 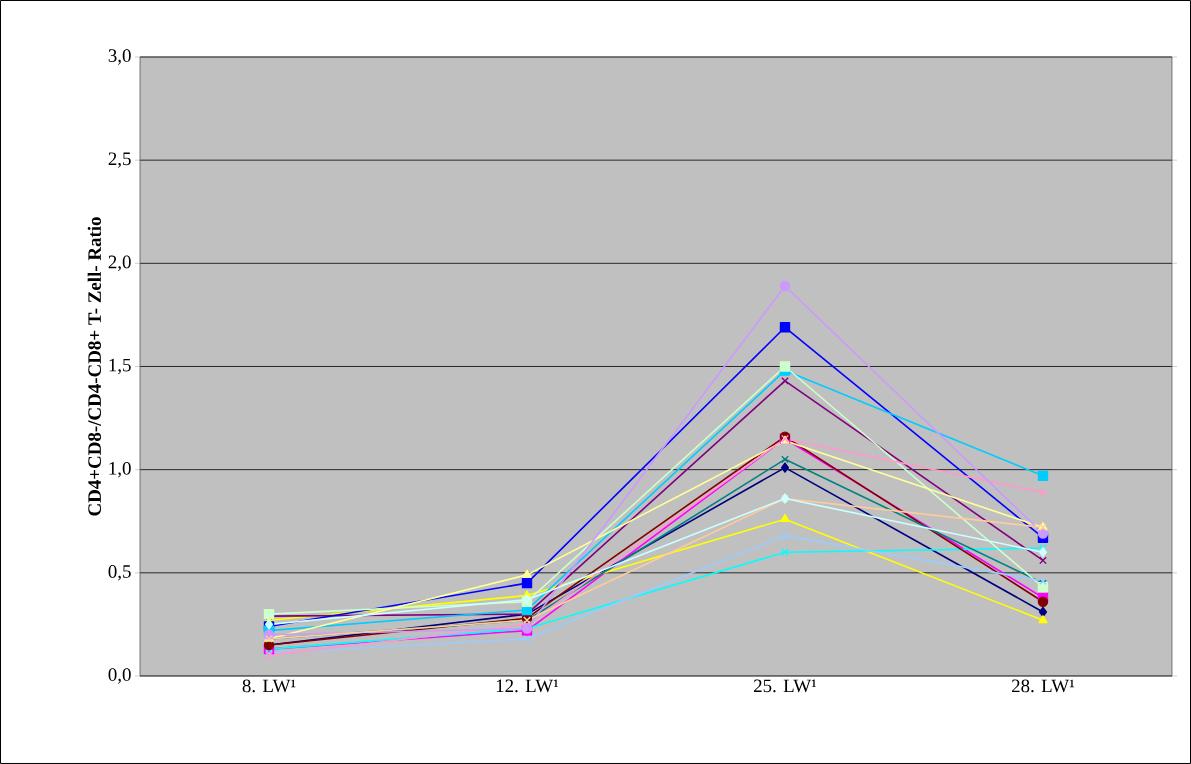 What do you see at coordinates (120, 469) in the screenshot?
I see `y-tick-label: 1,0` at bounding box center [120, 469].